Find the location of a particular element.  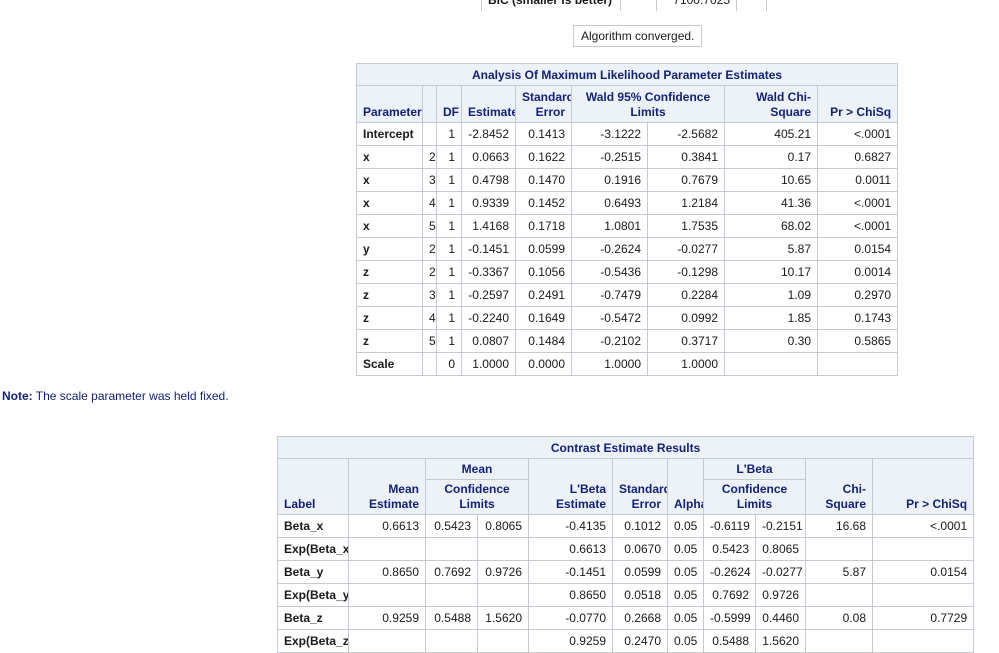

note-text: The scale parameter was held fixed. is located at coordinates (132, 396).